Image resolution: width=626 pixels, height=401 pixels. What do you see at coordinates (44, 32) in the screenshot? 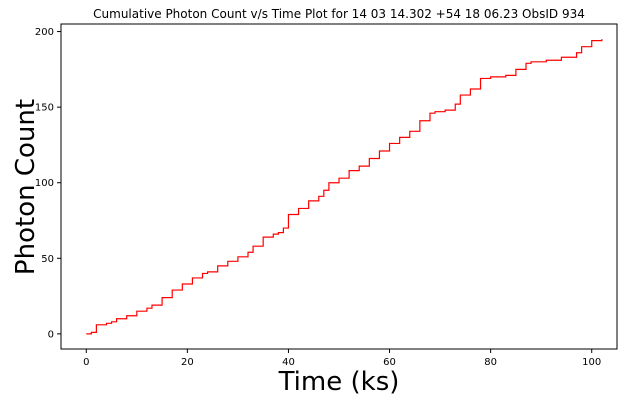
I see `y-tick-label: 200` at bounding box center [44, 32].